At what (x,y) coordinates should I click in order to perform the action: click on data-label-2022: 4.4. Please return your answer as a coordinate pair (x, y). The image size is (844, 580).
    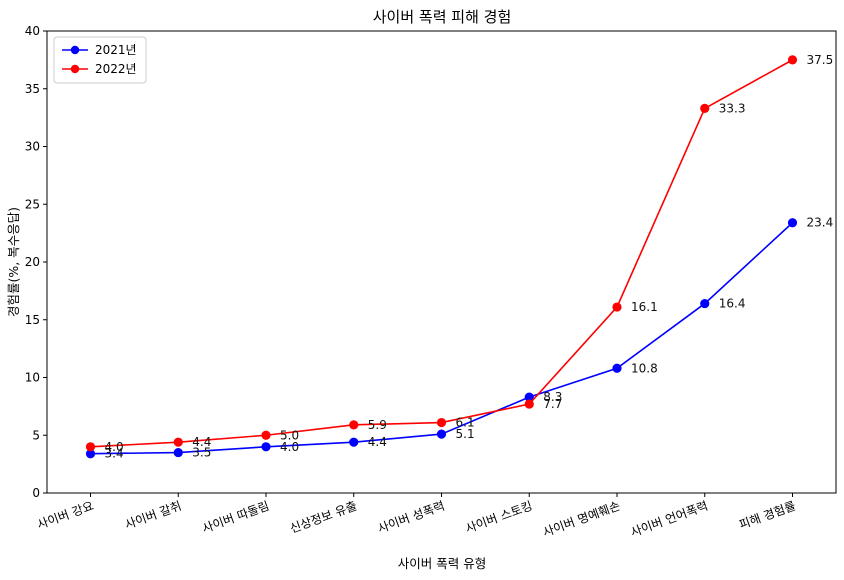
    Looking at the image, I should click on (201, 442).